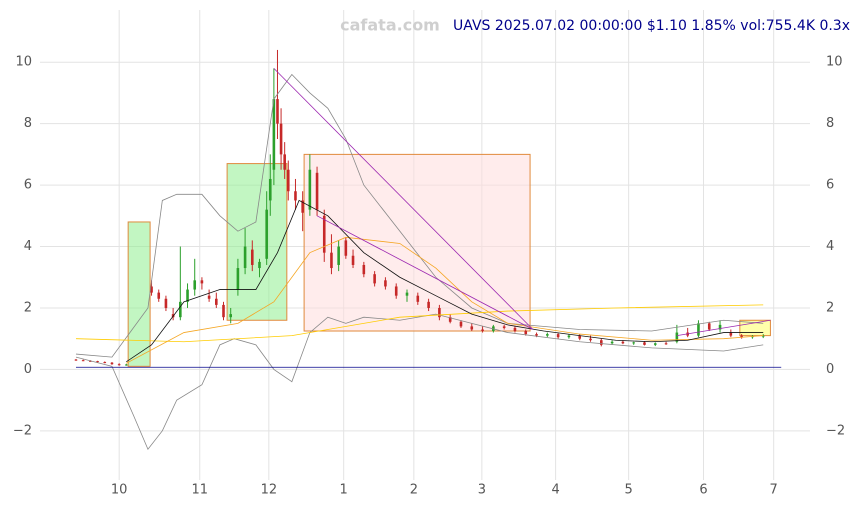 This screenshot has height=505, width=858. Describe the element at coordinates (28, 185) in the screenshot. I see `y-tick-label: 6` at that location.